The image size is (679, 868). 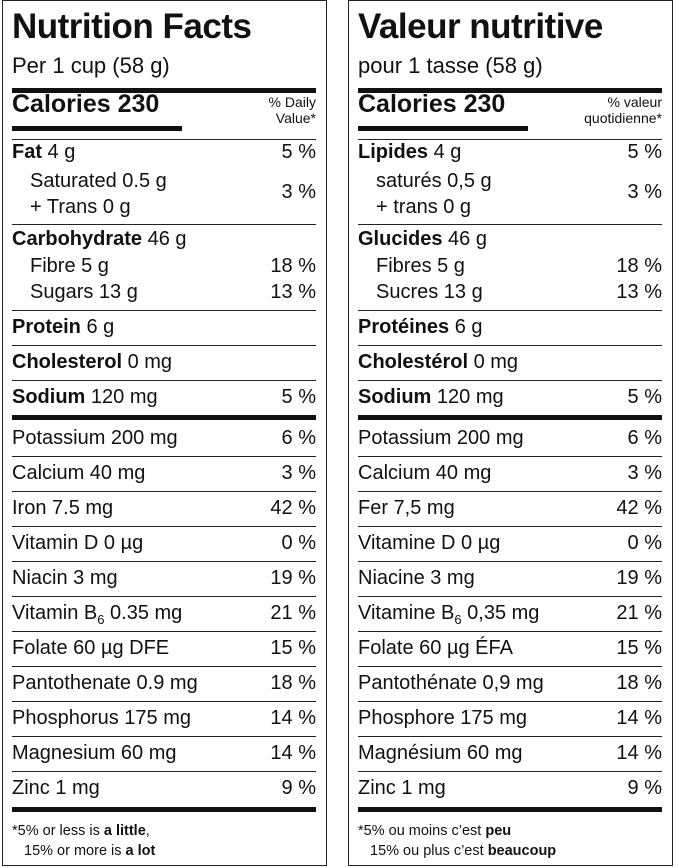 I want to click on nutrient-row: Phosphore 175 mg 14 %, so click(x=510, y=718).